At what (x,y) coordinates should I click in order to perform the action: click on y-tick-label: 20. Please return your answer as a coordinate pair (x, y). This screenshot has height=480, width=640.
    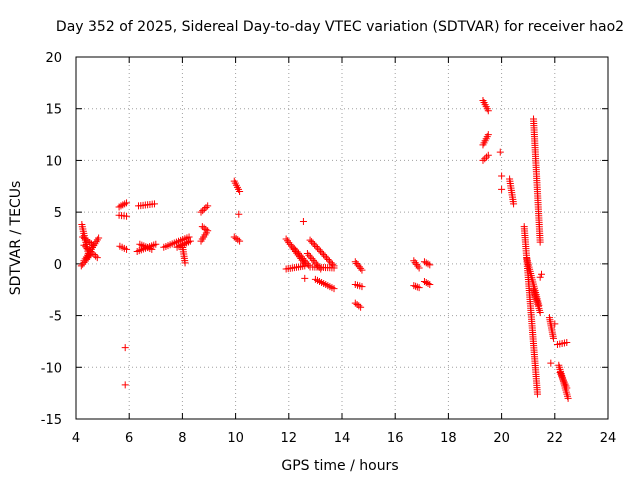
    Looking at the image, I should click on (53, 58).